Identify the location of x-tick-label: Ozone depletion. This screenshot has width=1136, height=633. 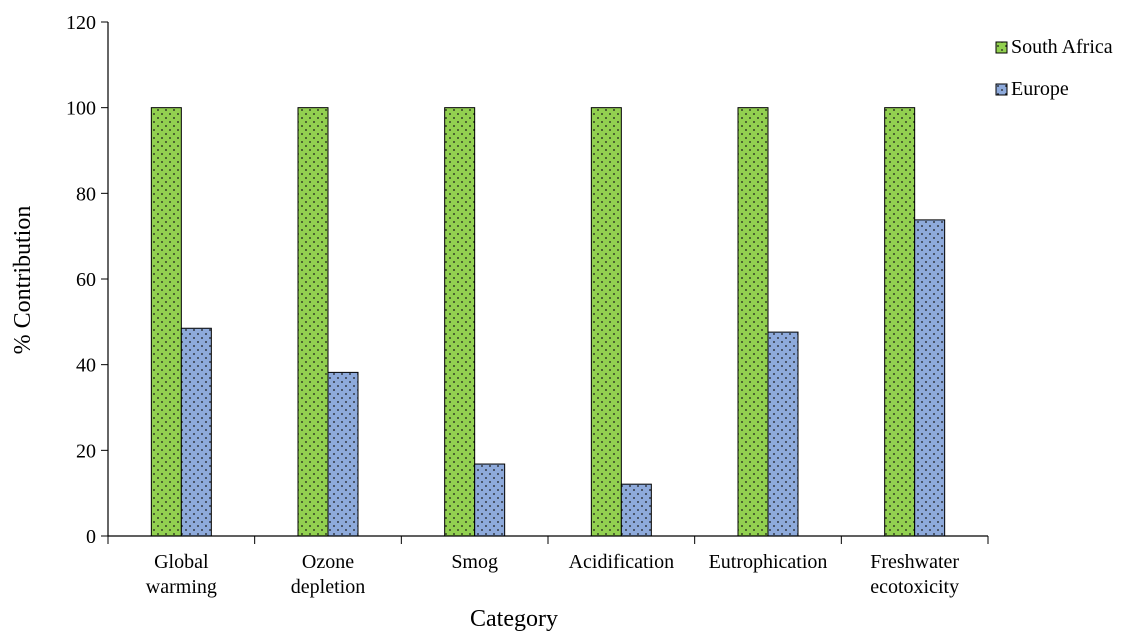
(328, 574).